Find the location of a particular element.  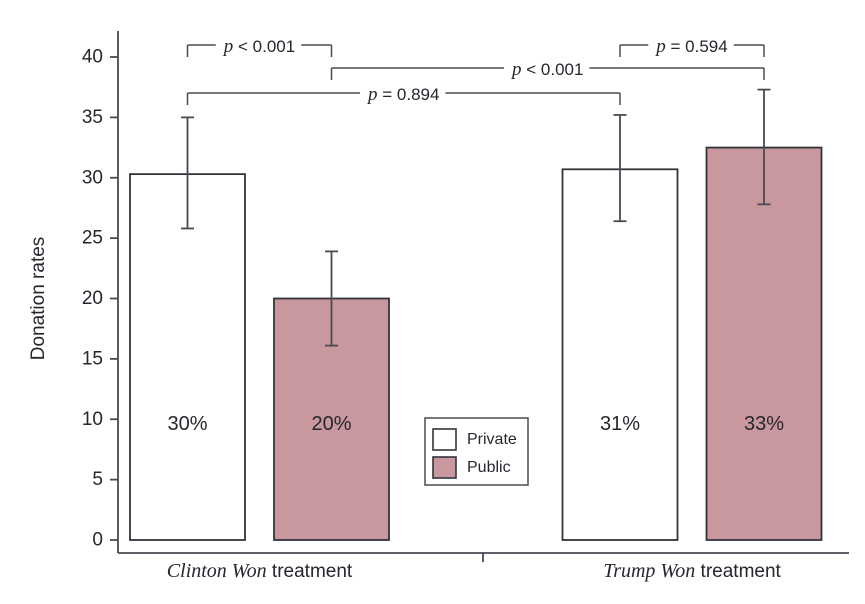

significance-bracket-0: p < 0.001 is located at coordinates (259, 46).